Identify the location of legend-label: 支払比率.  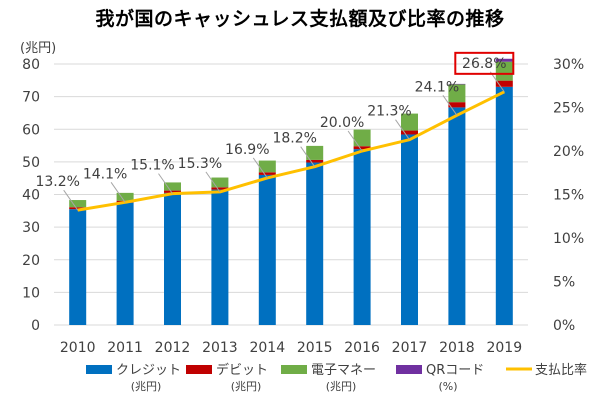
(561, 370).